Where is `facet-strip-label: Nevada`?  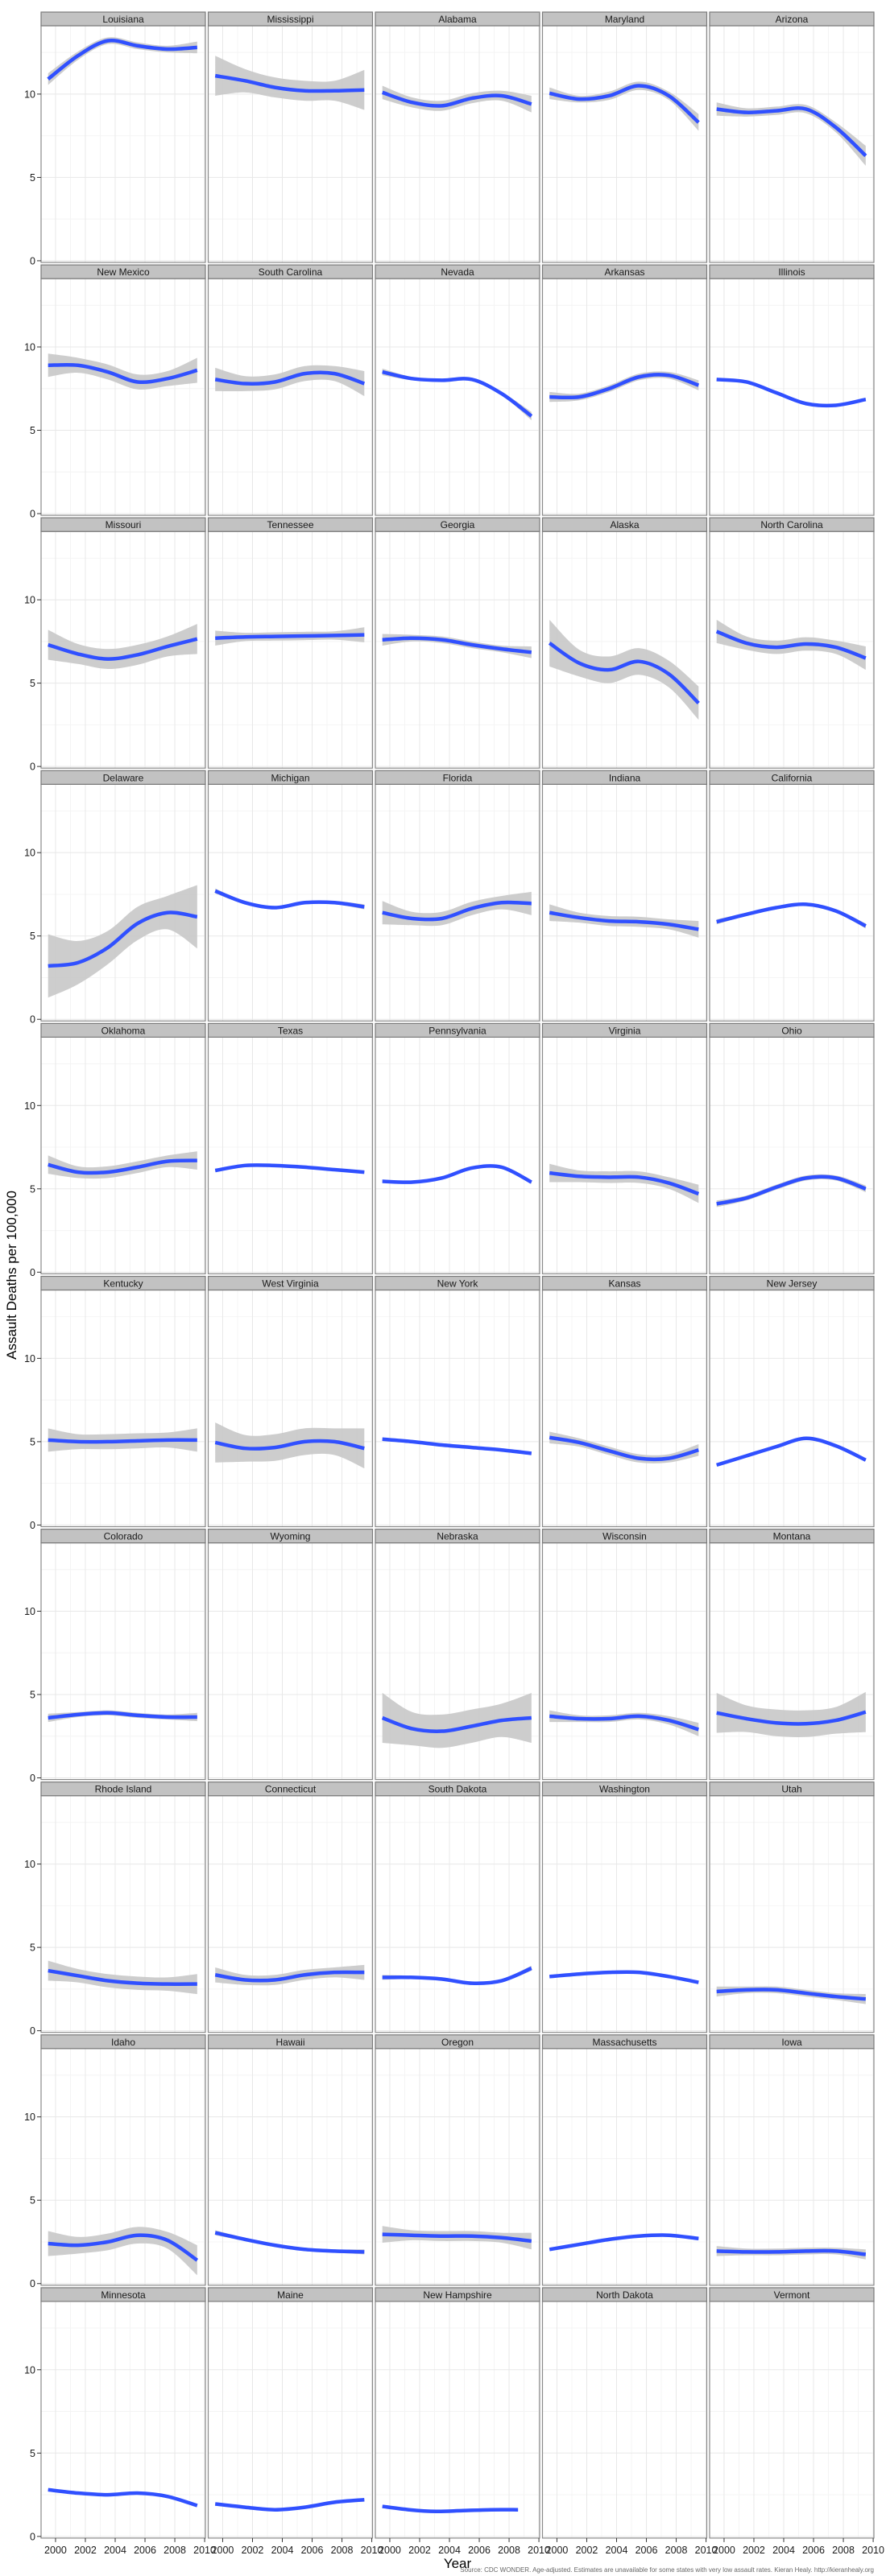 facet-strip-label: Nevada is located at coordinates (457, 272).